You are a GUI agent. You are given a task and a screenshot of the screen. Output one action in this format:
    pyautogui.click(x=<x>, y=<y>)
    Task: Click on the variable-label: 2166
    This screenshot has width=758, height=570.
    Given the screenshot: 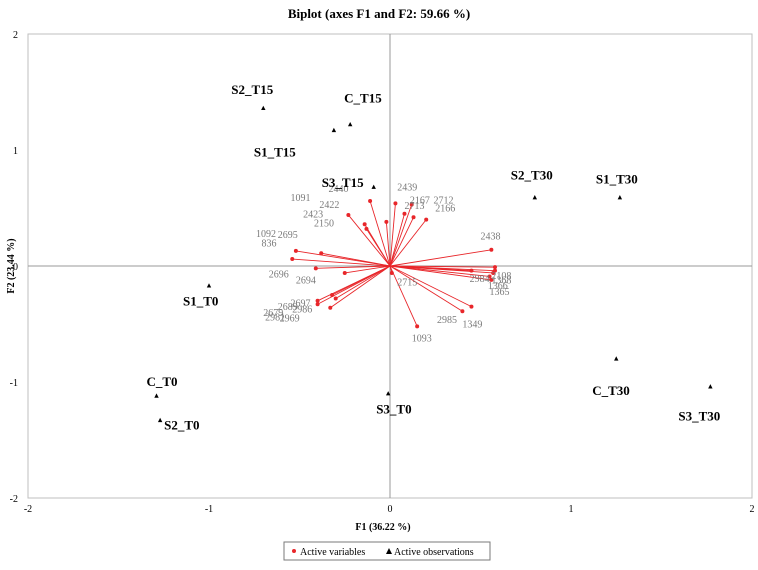 What is the action you would take?
    pyautogui.click(x=445, y=208)
    